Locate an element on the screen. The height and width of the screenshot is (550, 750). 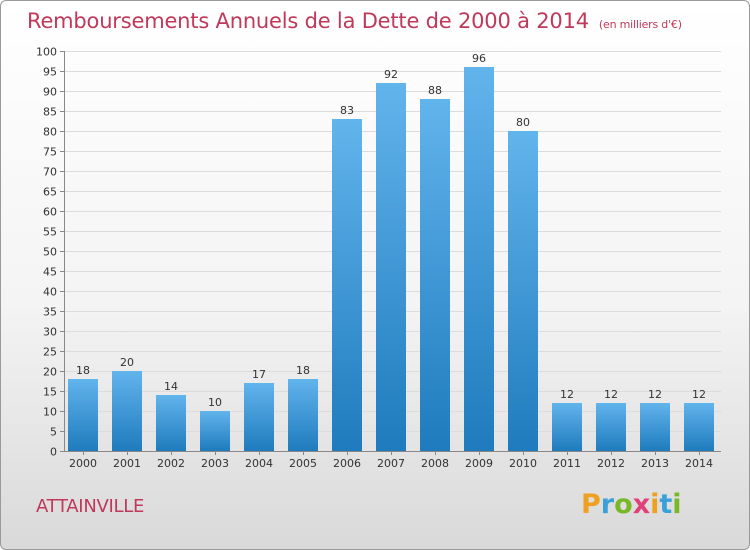
data-label: 88 is located at coordinates (435, 90).